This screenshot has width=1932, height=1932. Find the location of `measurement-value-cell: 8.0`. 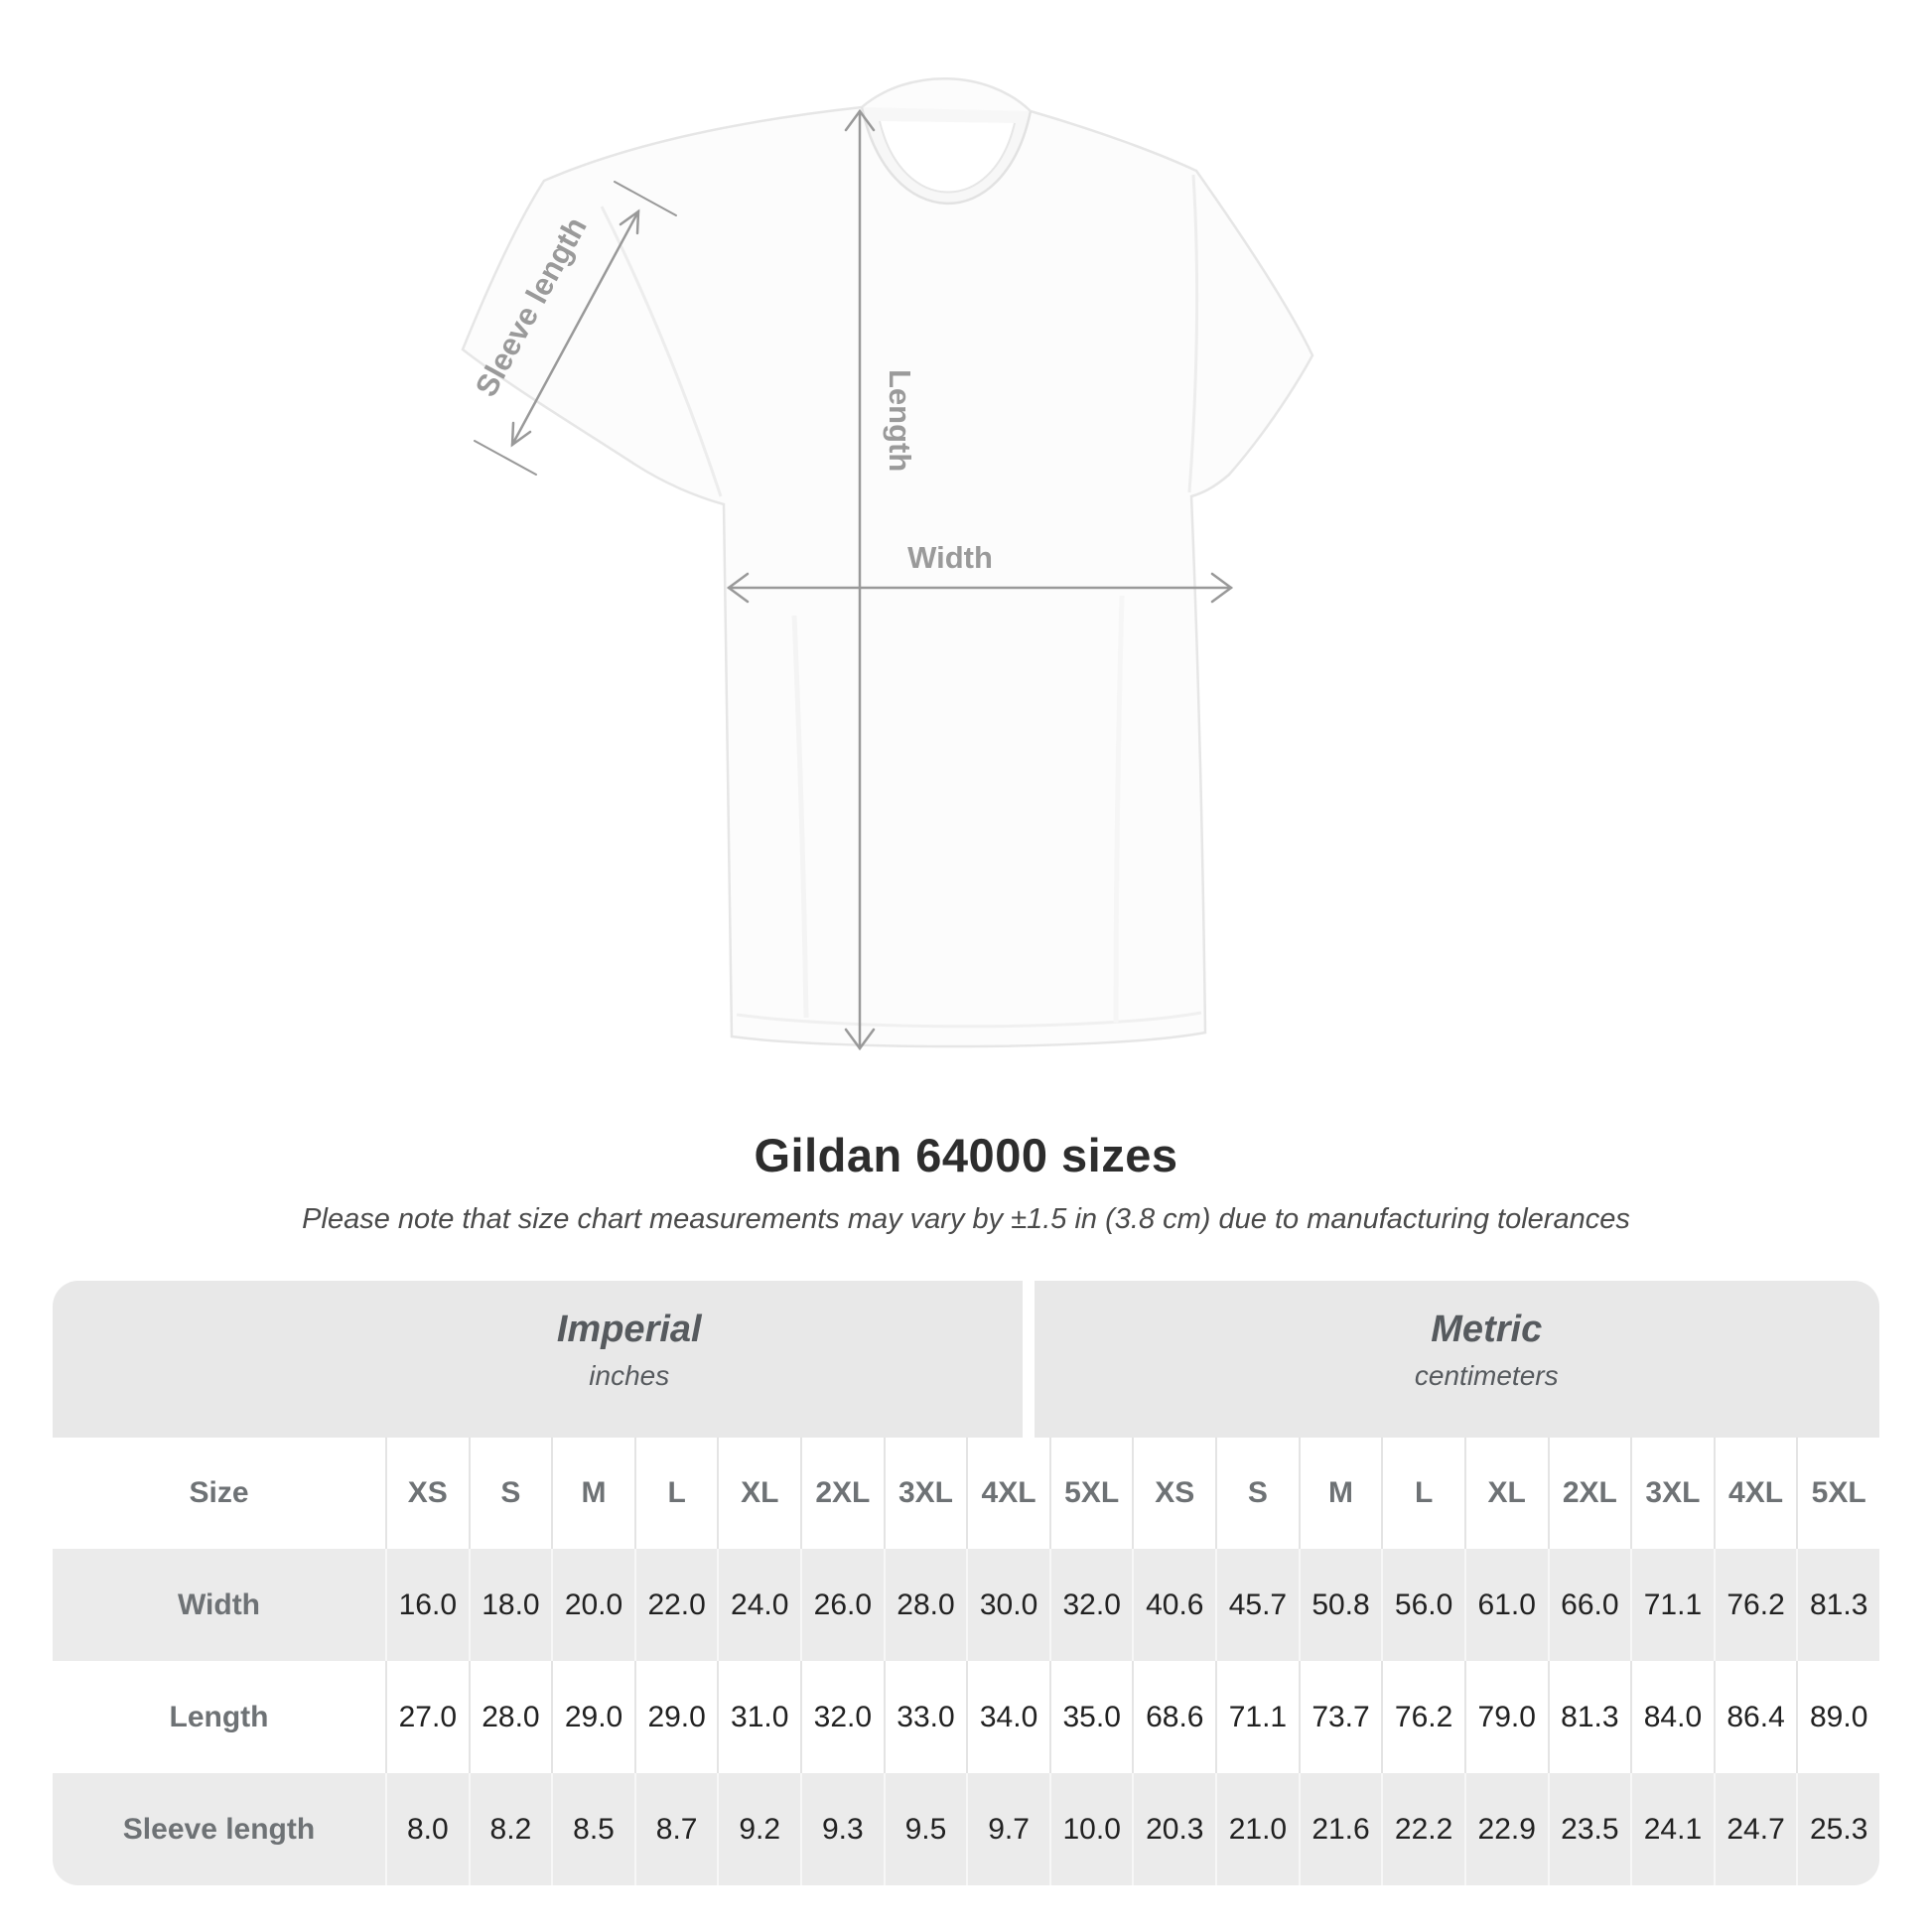

measurement-value-cell: 8.0 is located at coordinates (427, 1829).